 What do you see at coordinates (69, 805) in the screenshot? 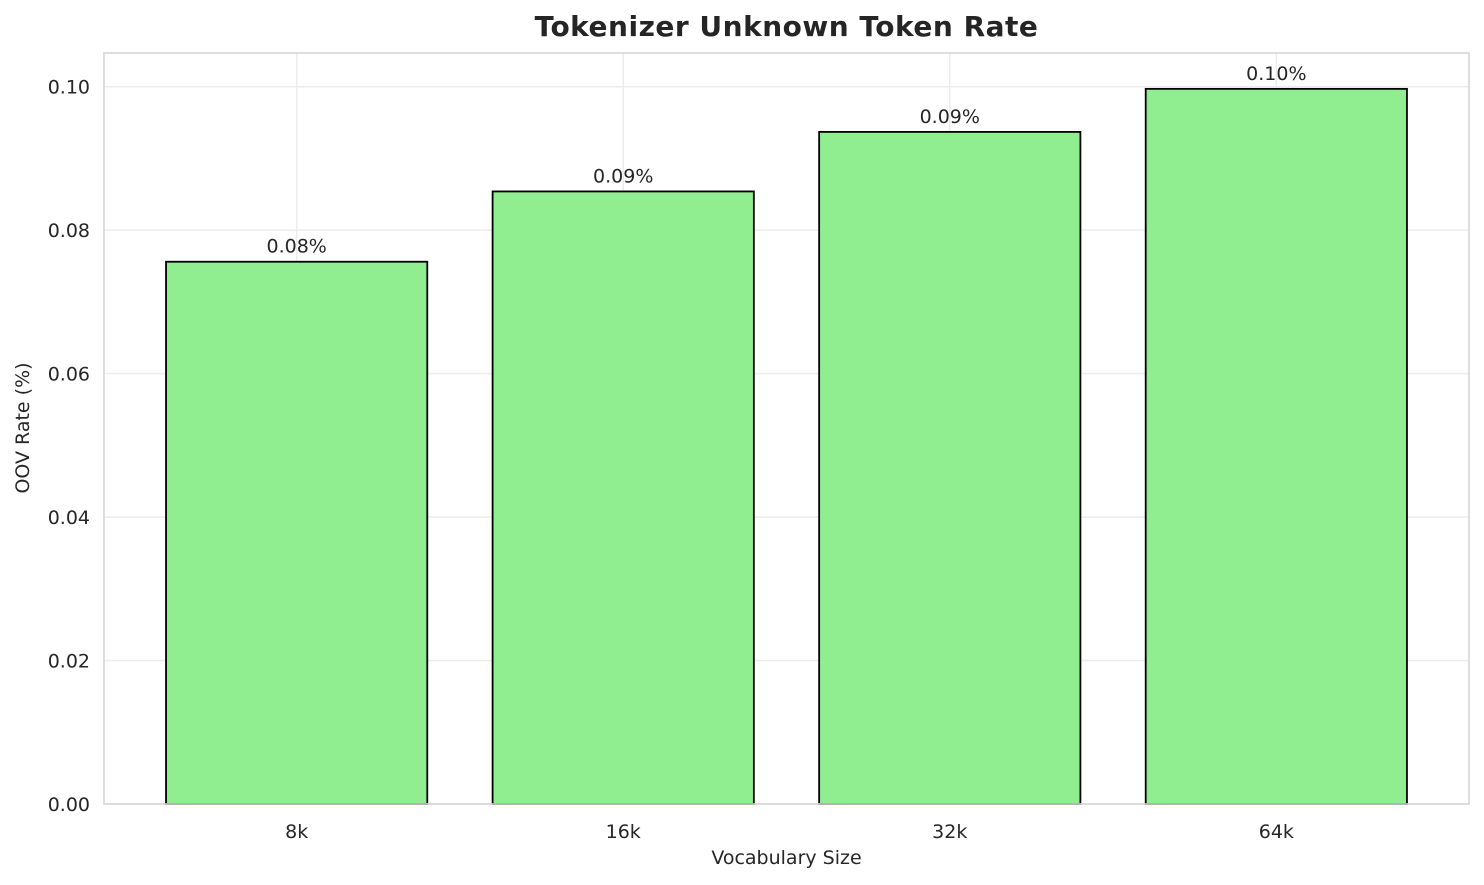
I see `y-tick-label: 0.00` at bounding box center [69, 805].